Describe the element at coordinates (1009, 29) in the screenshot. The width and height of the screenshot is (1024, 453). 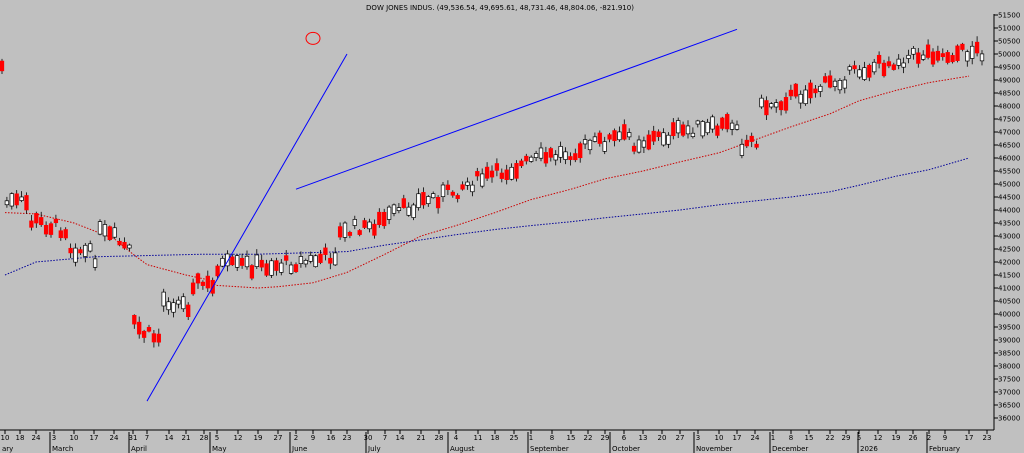
I see `y-tick-label: 51000` at that location.